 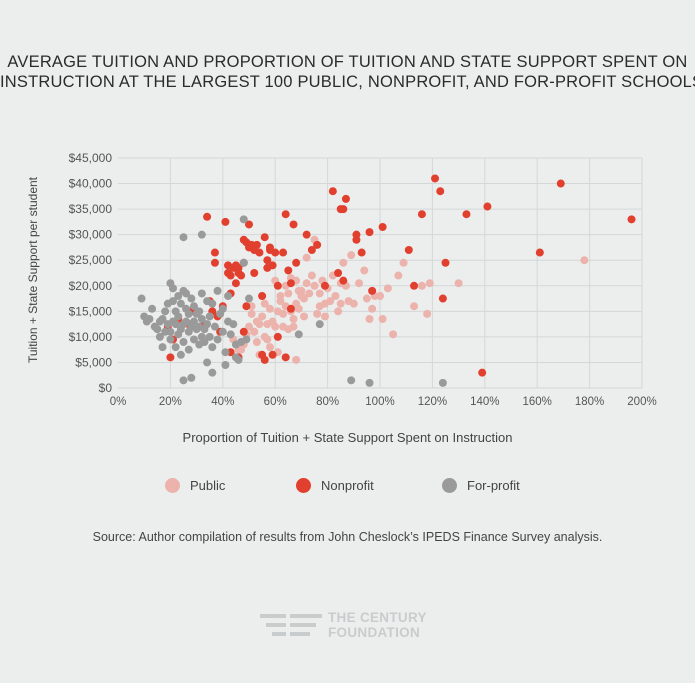 What do you see at coordinates (33, 269) in the screenshot?
I see `y-axis-label: Tuition + State Support per student` at bounding box center [33, 269].